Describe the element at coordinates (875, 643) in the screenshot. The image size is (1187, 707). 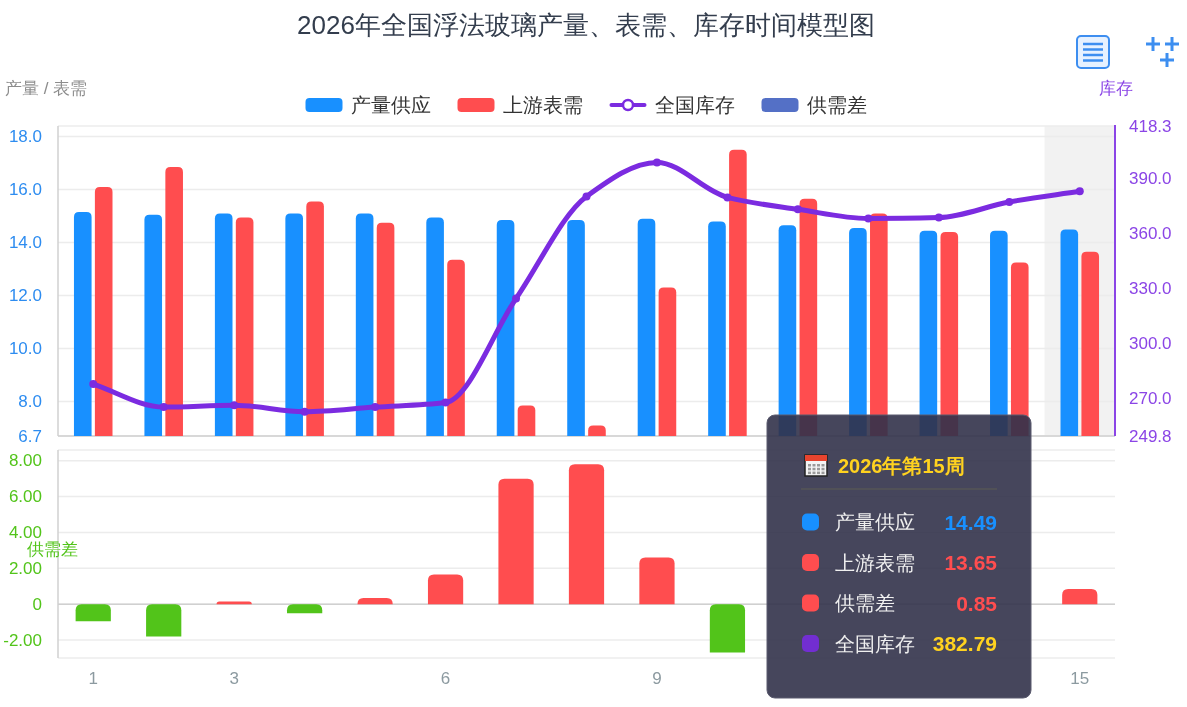
I see `annotation: 全国库存` at that location.